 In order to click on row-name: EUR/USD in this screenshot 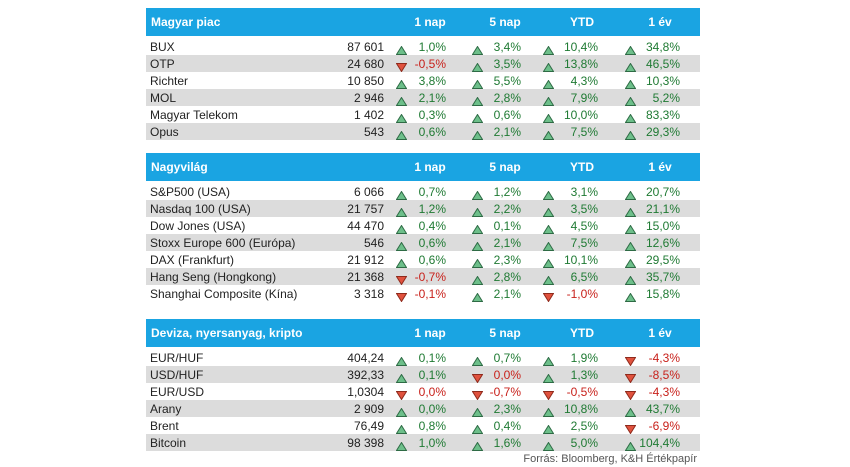, I will do `click(177, 392)`.